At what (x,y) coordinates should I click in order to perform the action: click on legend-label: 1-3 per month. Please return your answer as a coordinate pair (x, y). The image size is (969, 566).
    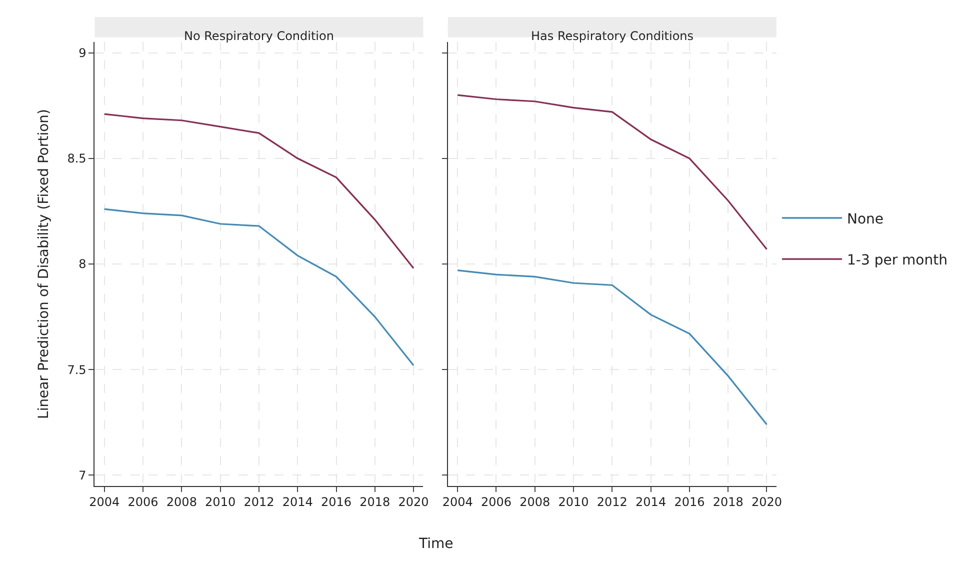
    Looking at the image, I should click on (897, 260).